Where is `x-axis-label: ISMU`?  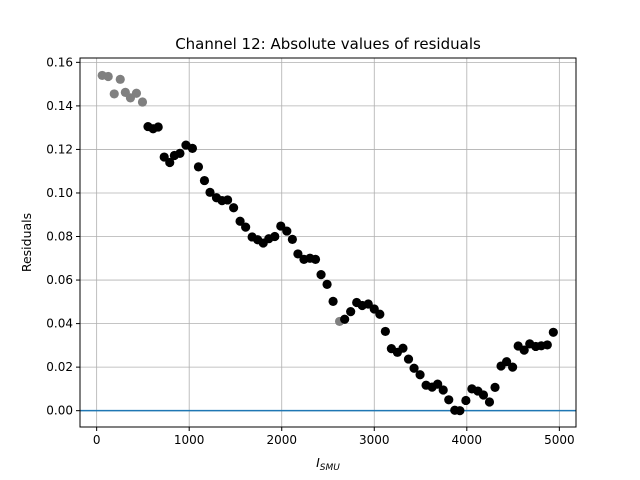
x-axis-label: ISMU is located at coordinates (328, 464).